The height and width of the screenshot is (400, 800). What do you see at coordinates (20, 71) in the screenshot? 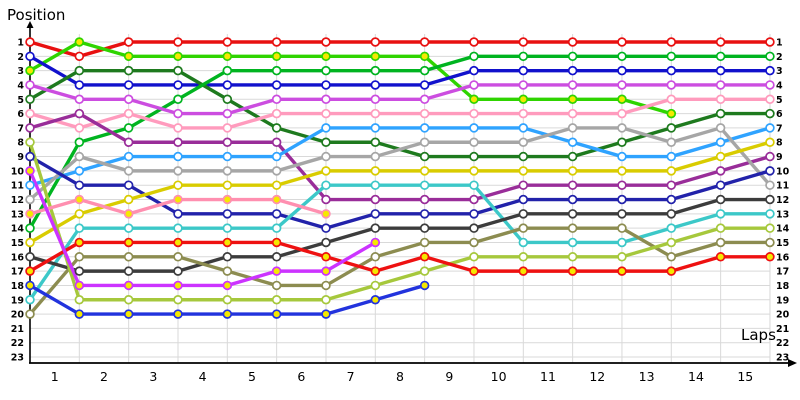
I see `left-position-label-3: 3` at bounding box center [20, 71].